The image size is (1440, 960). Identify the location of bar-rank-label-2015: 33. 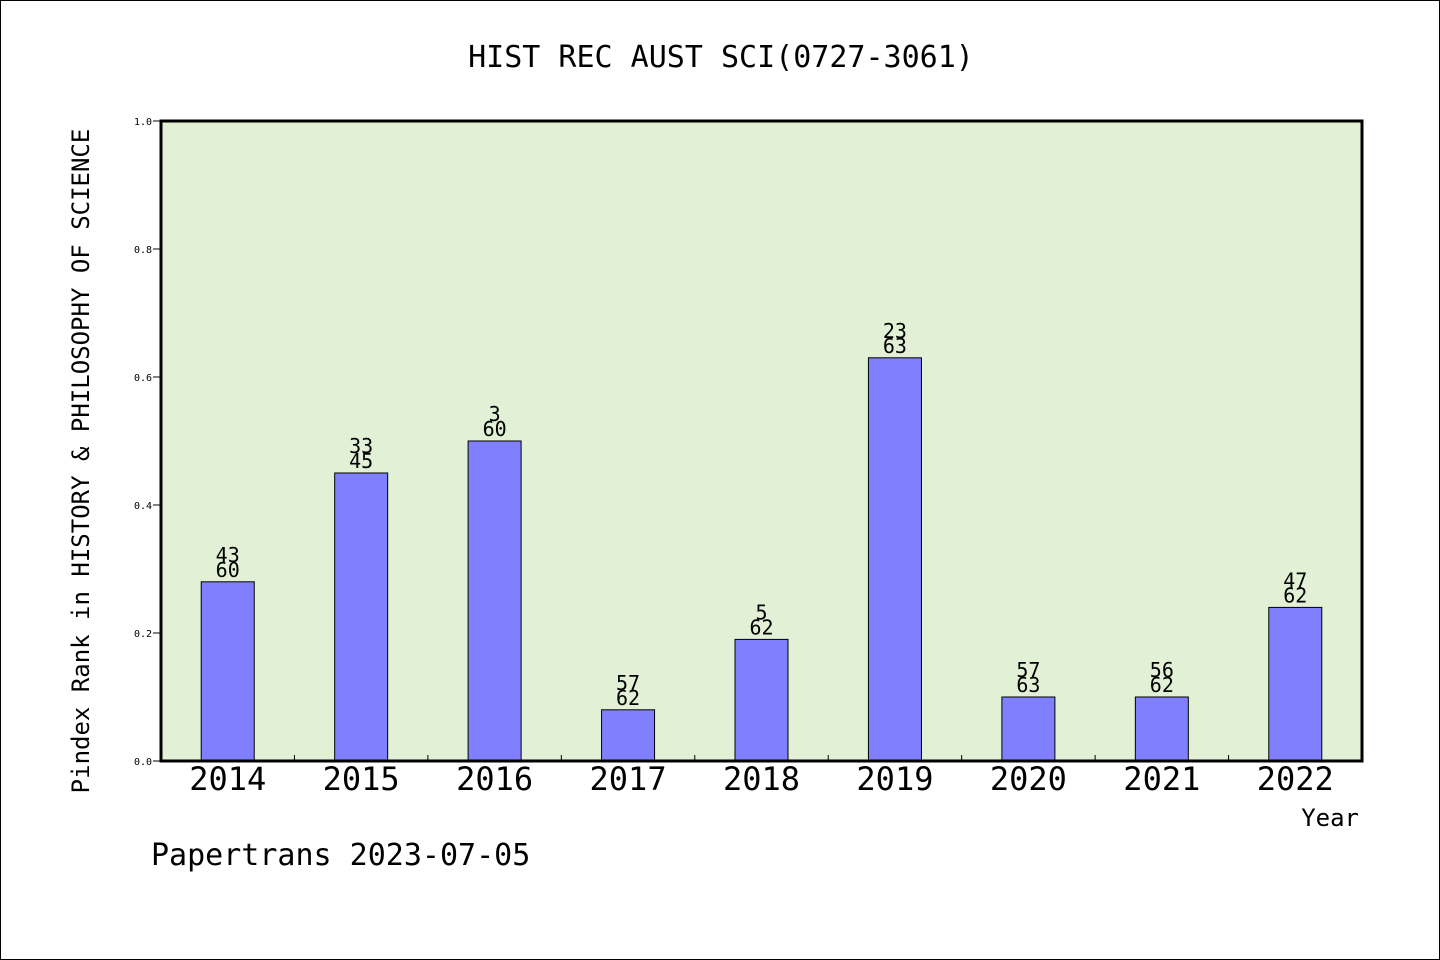
(361, 446).